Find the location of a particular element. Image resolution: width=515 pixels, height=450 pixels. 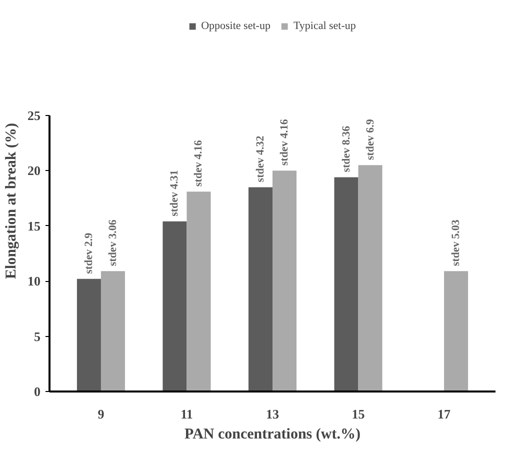

data-label: stdev 3.06 is located at coordinates (112, 242).